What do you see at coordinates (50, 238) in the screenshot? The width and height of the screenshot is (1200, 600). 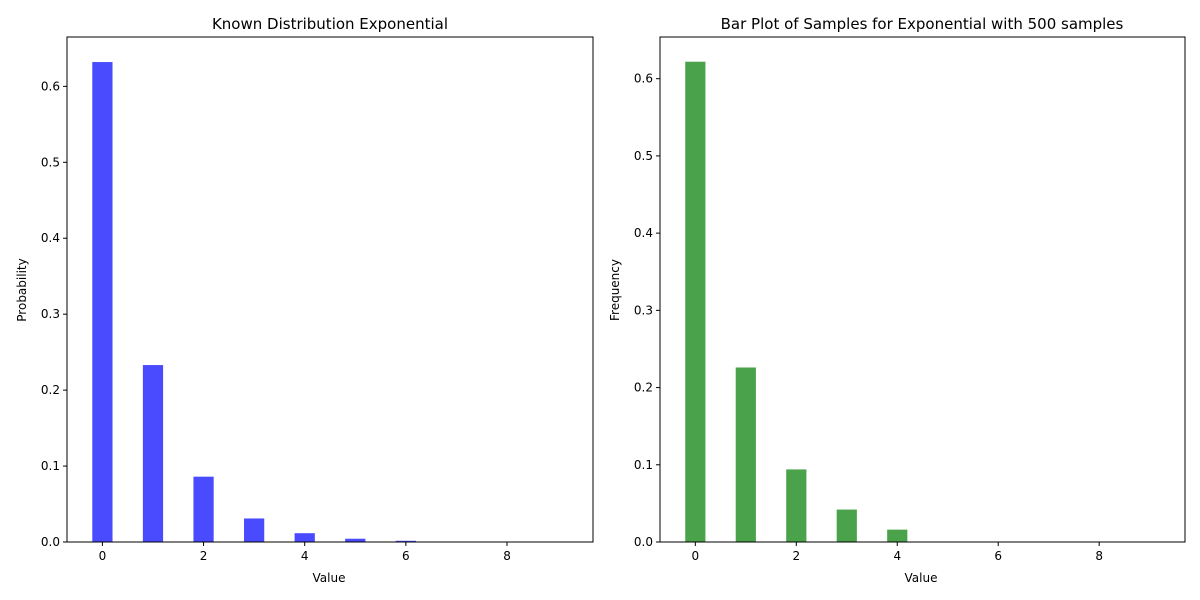 I see `left-chart-y-tick-label: 0.4` at bounding box center [50, 238].